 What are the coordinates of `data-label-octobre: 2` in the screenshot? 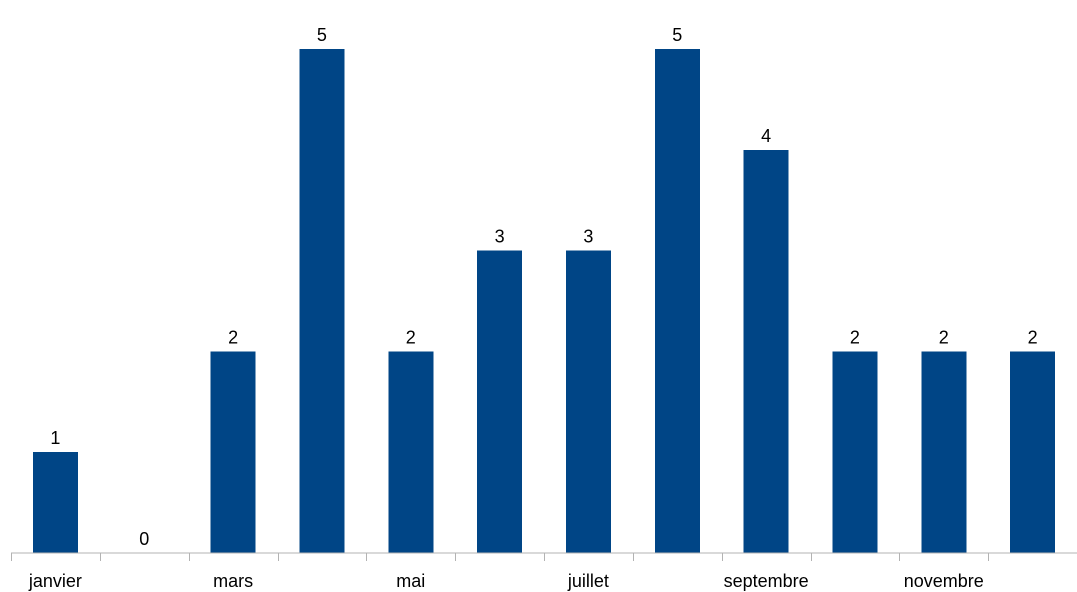 It's located at (855, 337).